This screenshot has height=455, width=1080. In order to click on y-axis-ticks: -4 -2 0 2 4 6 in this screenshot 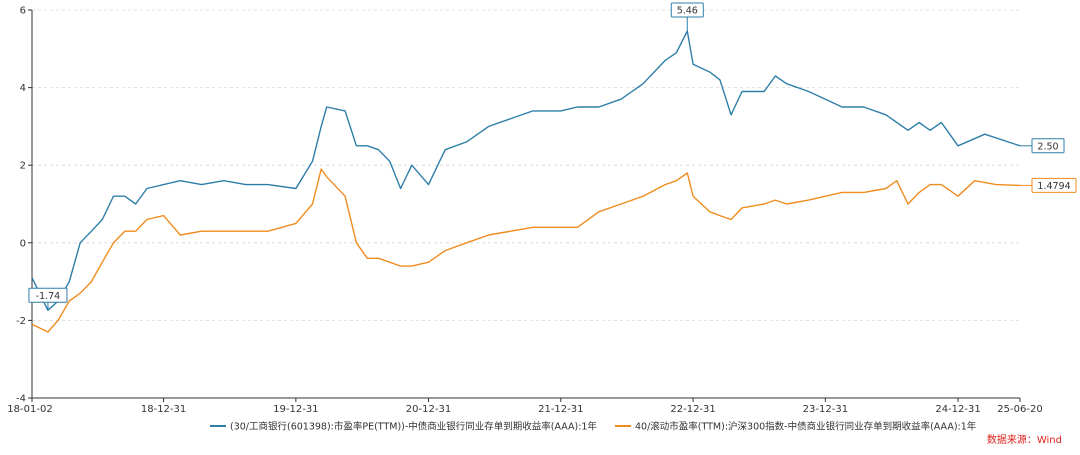, I will do `click(24, 205)`.